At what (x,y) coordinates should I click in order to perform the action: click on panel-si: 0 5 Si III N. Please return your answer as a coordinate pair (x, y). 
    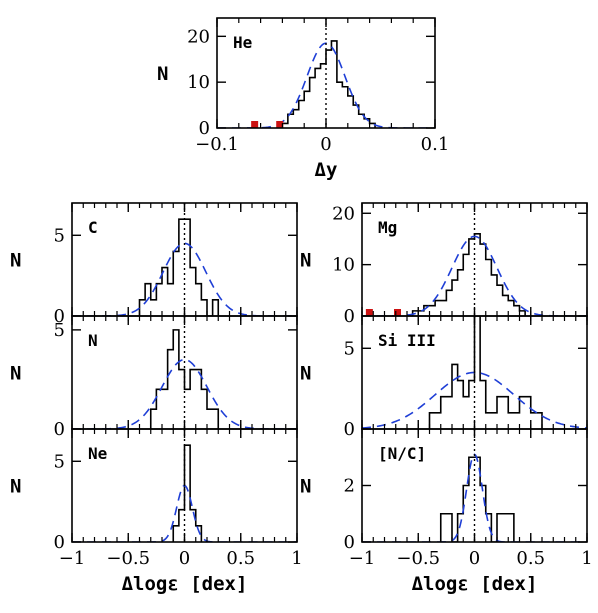
    Looking at the image, I should click on (444, 377).